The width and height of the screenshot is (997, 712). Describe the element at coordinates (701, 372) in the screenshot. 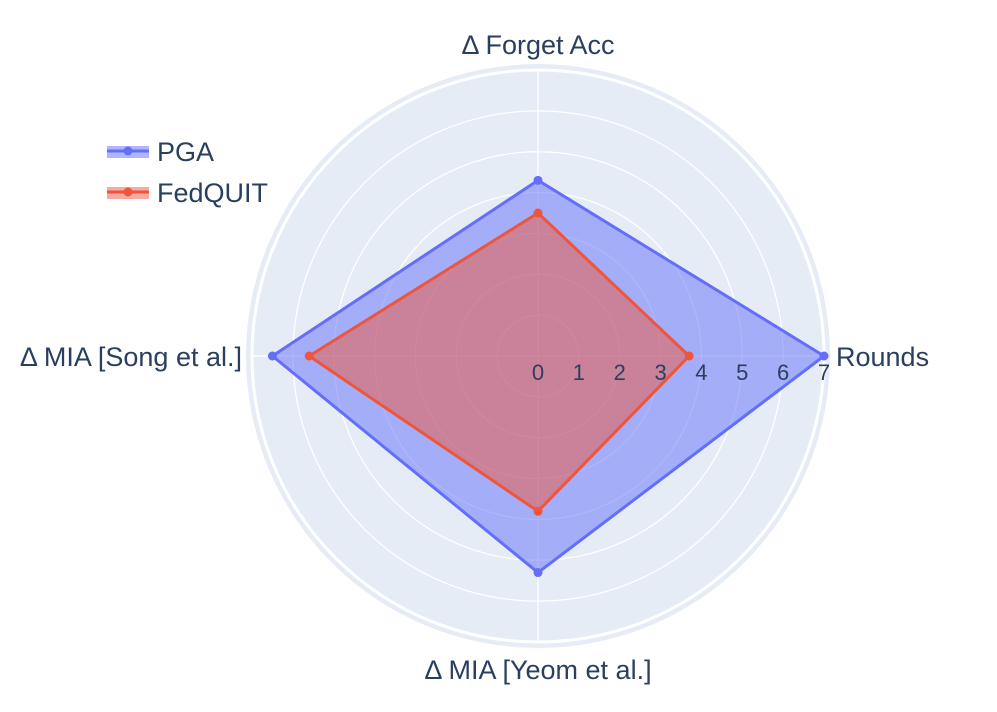

I see `radial-tick-label: 4` at that location.